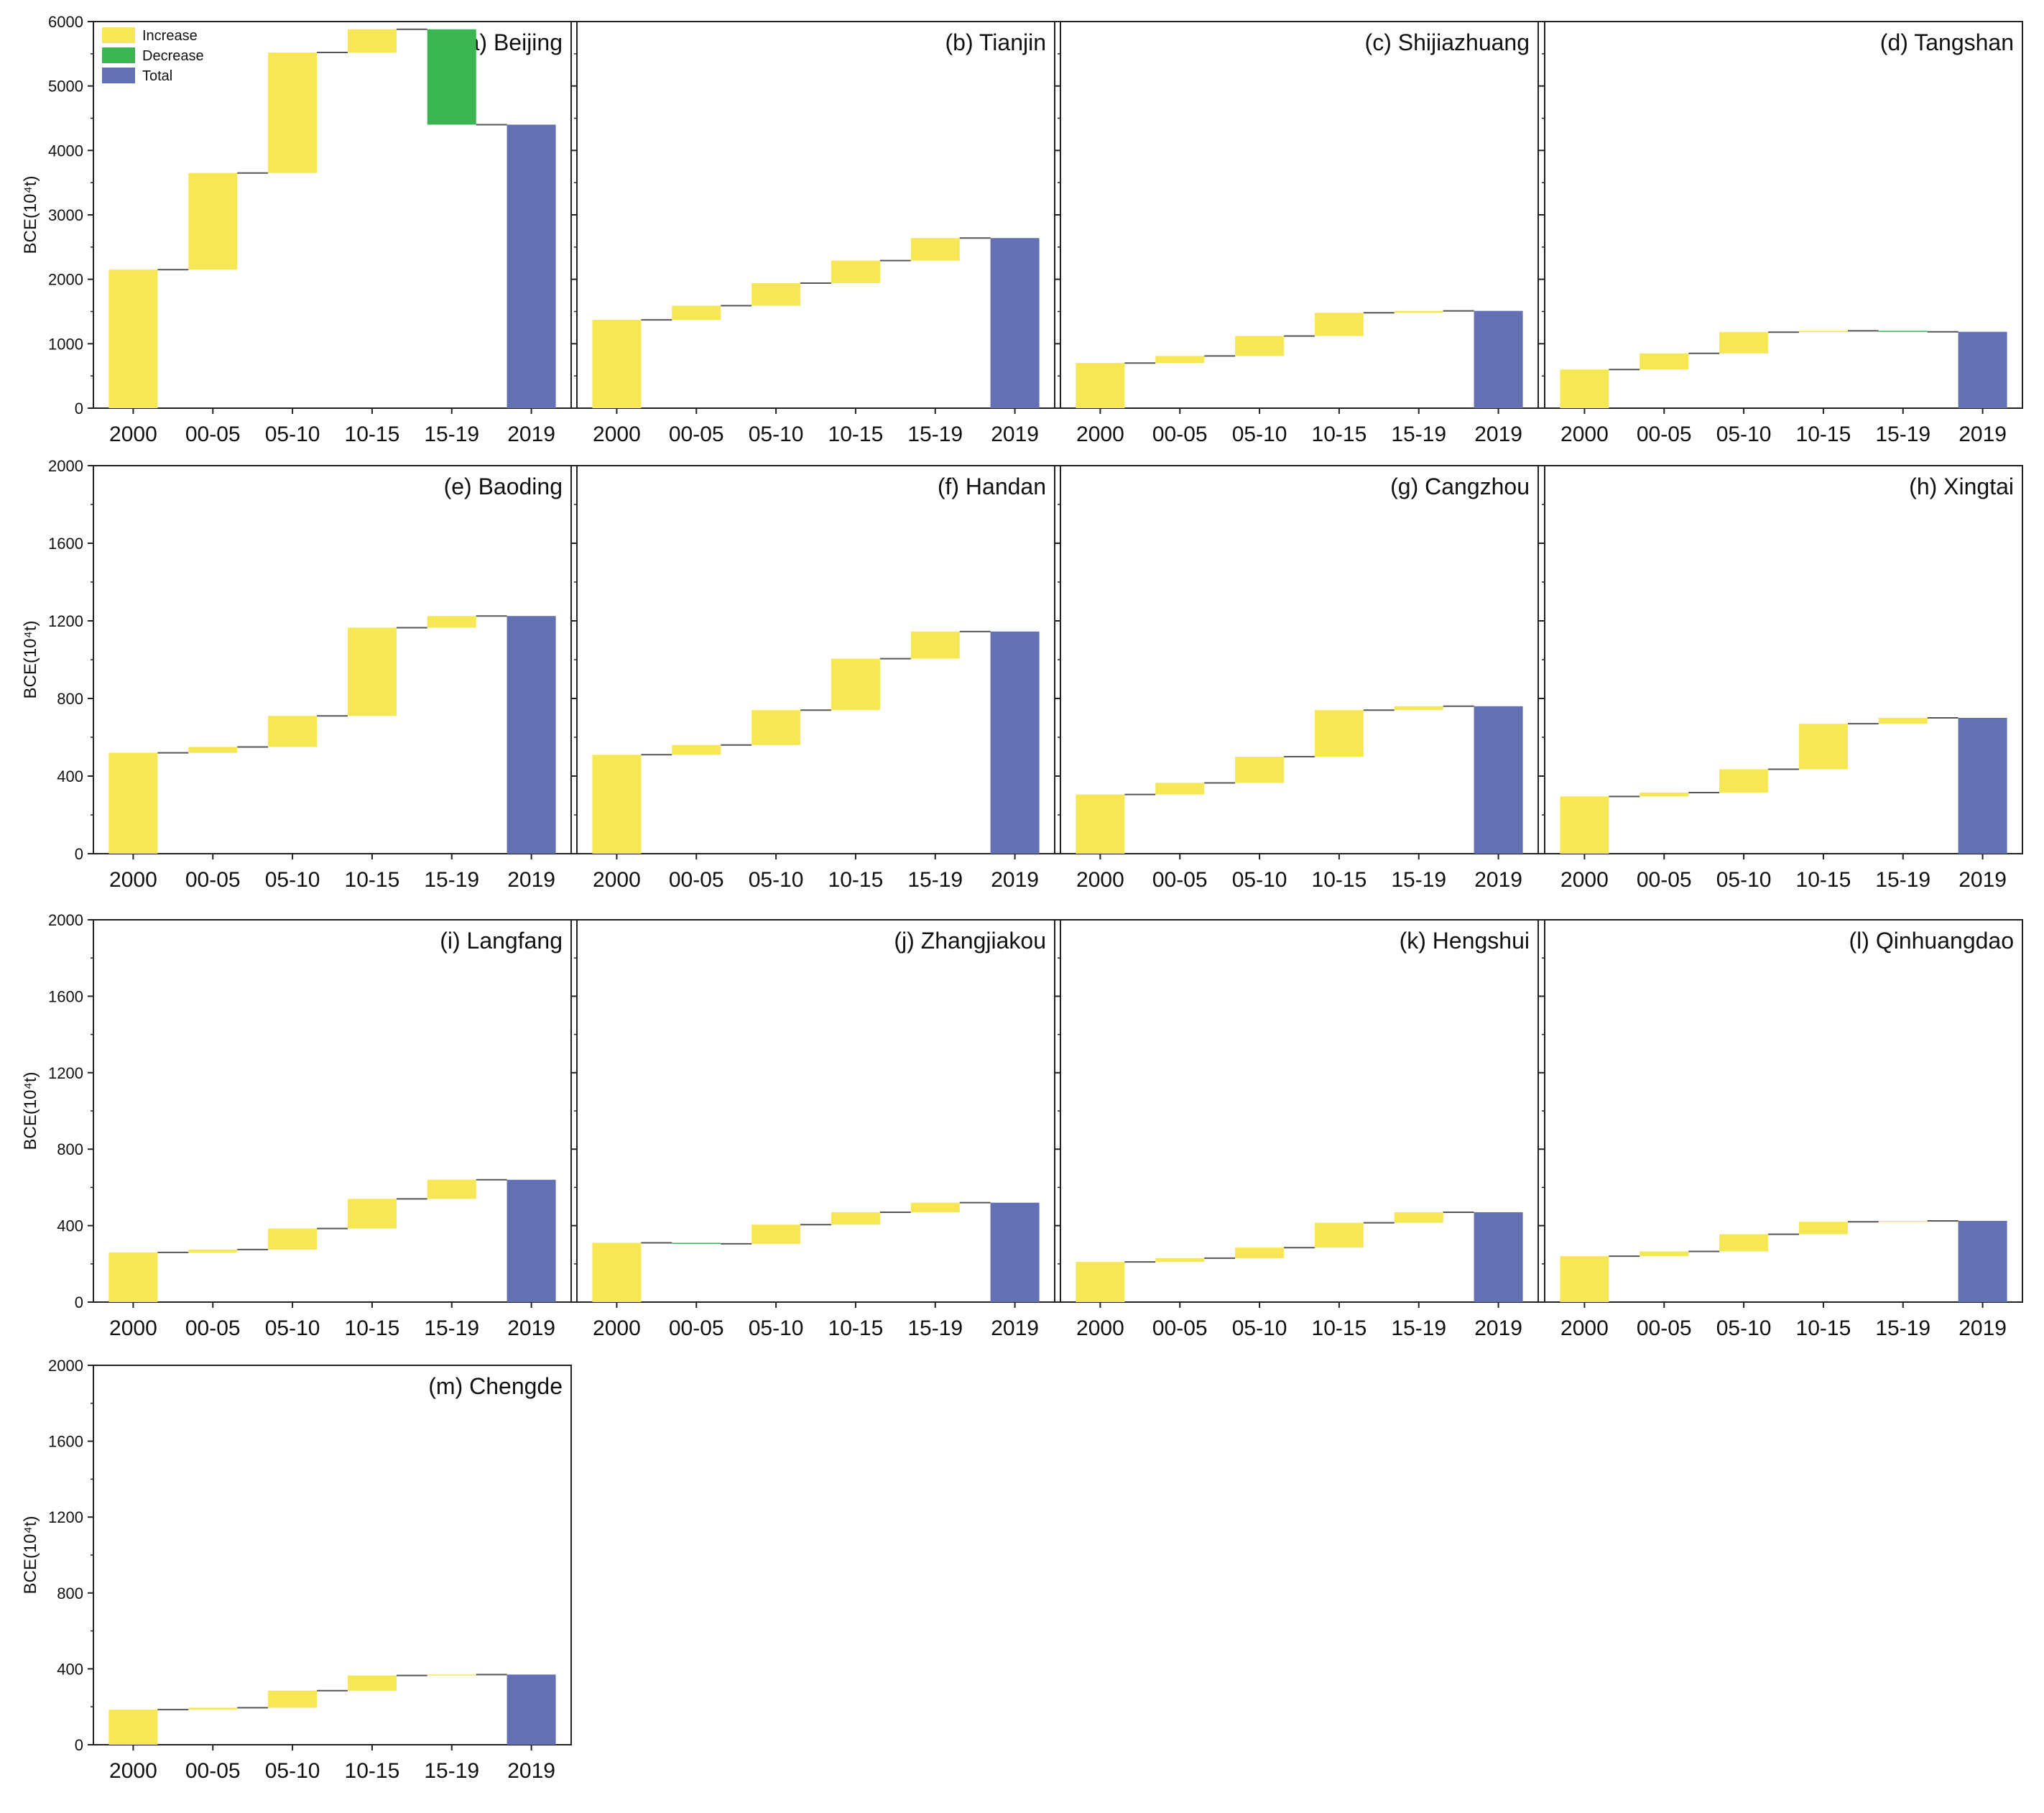 The image size is (2044, 1813). I want to click on panel-4: 2000 00-05 05-10 10-15 15-19 2019 (d) Tangshan, so click(1781, 233).